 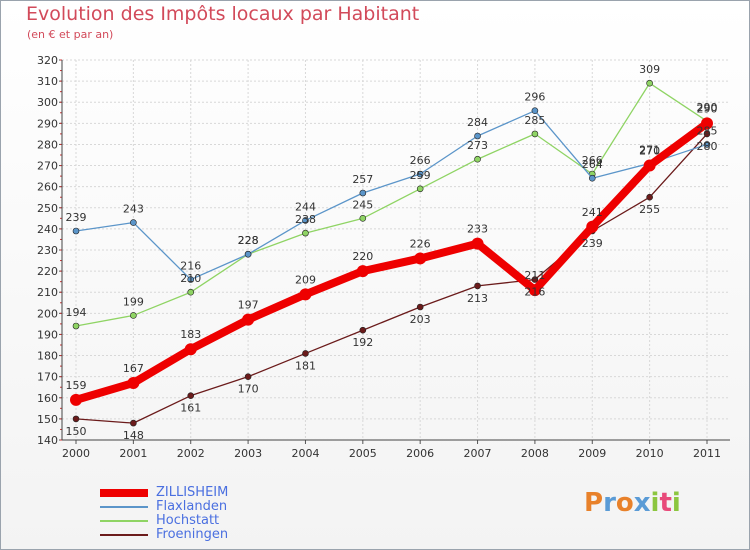 What do you see at coordinates (124, 521) in the screenshot?
I see `legend-swatch-hochstatt` at bounding box center [124, 521].